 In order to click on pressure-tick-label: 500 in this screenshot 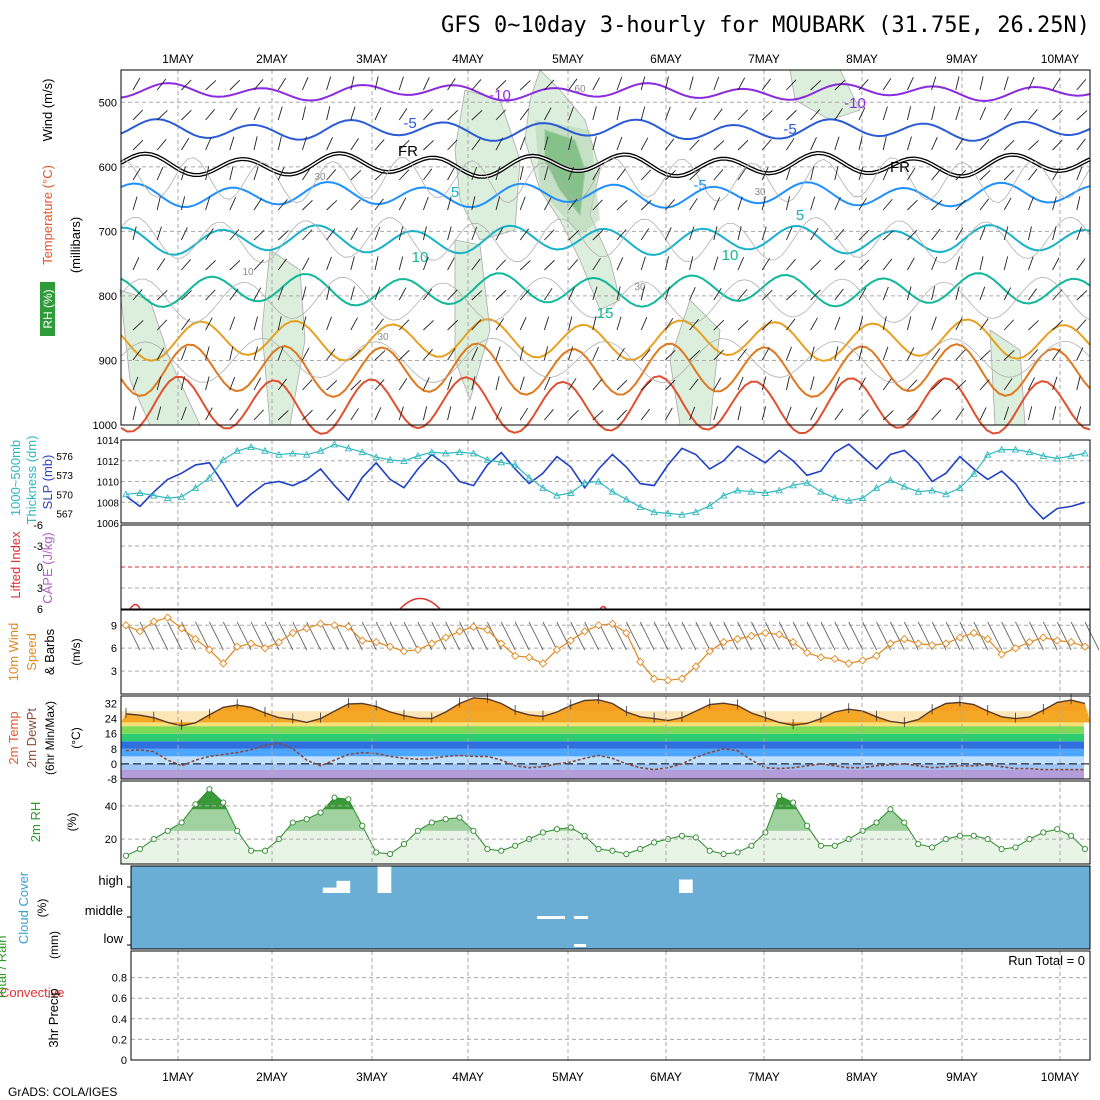, I will do `click(108, 103)`.